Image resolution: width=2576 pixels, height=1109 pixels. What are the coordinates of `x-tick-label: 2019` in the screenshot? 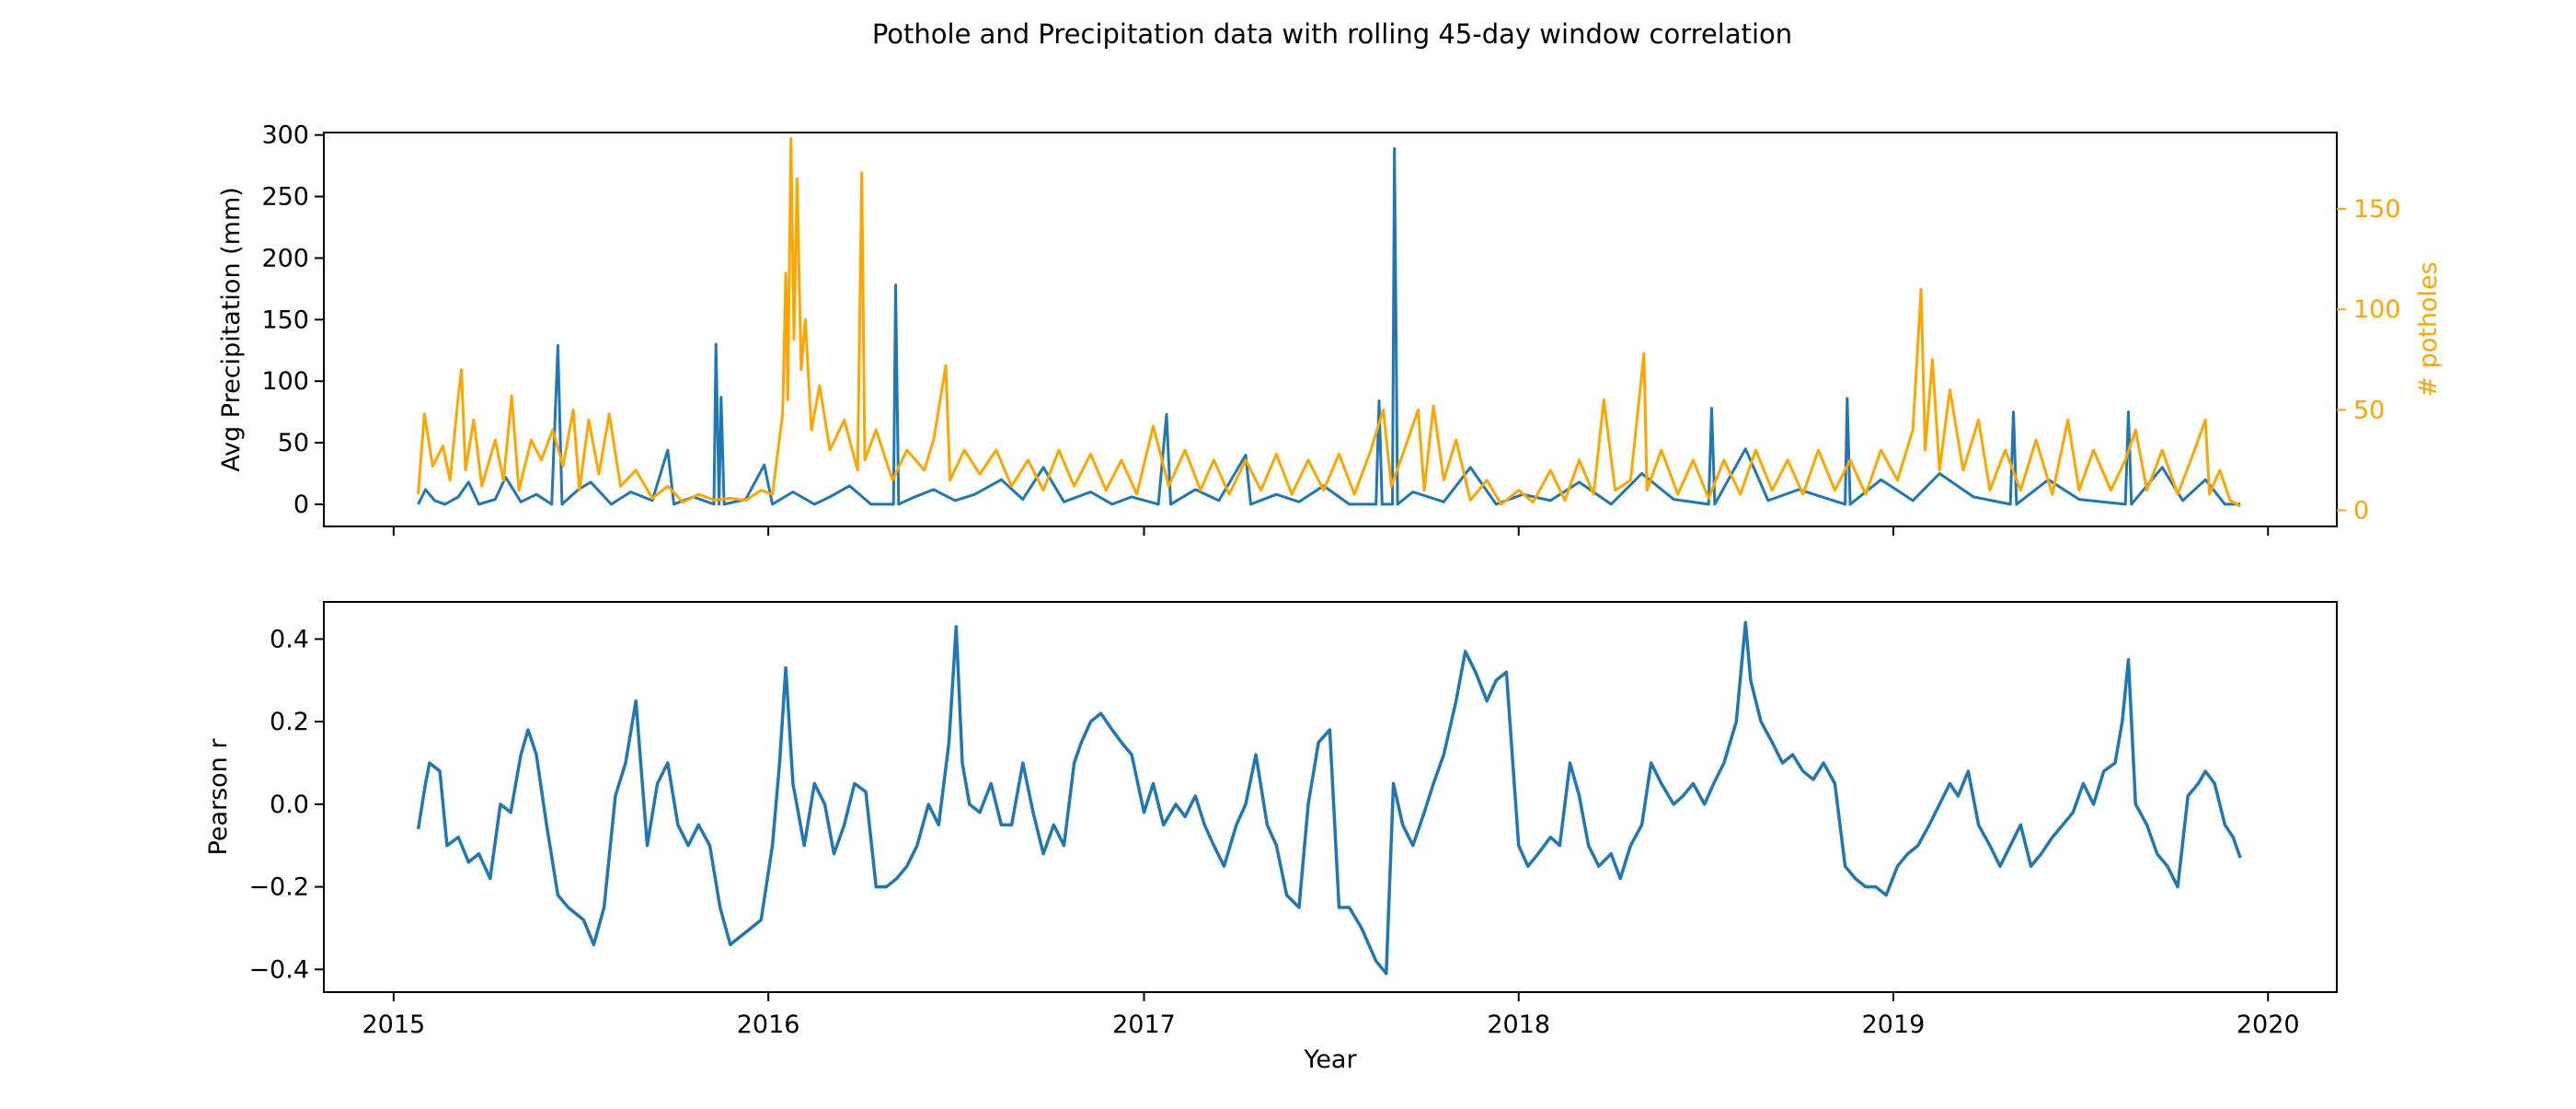 It's located at (1894, 1025).